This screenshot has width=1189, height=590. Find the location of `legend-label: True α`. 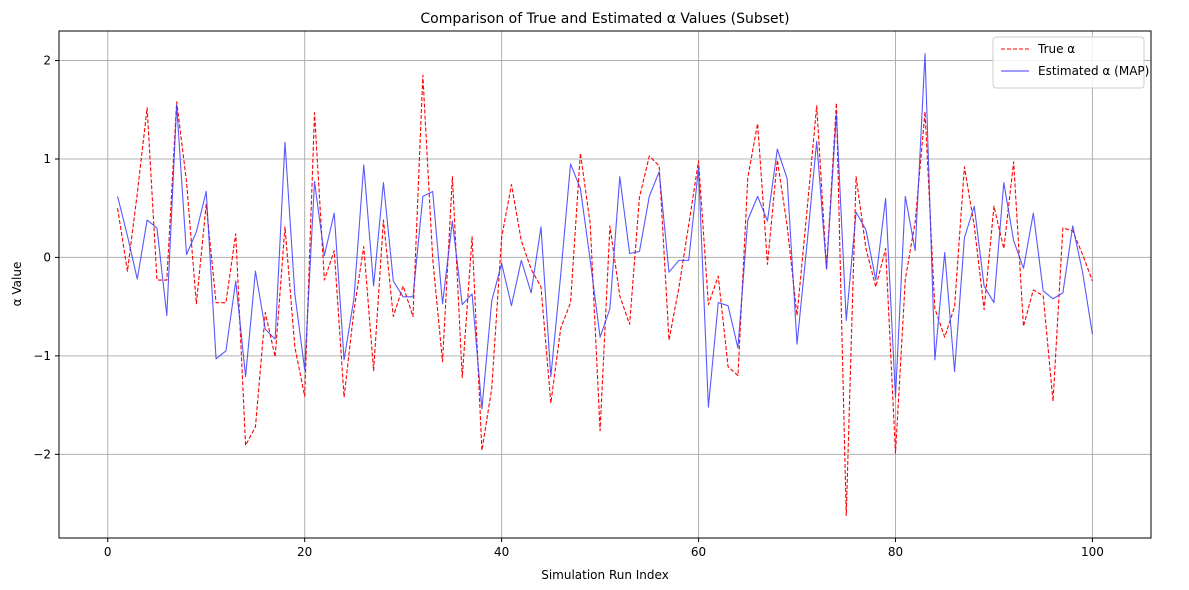

legend-label: True α is located at coordinates (1056, 49).